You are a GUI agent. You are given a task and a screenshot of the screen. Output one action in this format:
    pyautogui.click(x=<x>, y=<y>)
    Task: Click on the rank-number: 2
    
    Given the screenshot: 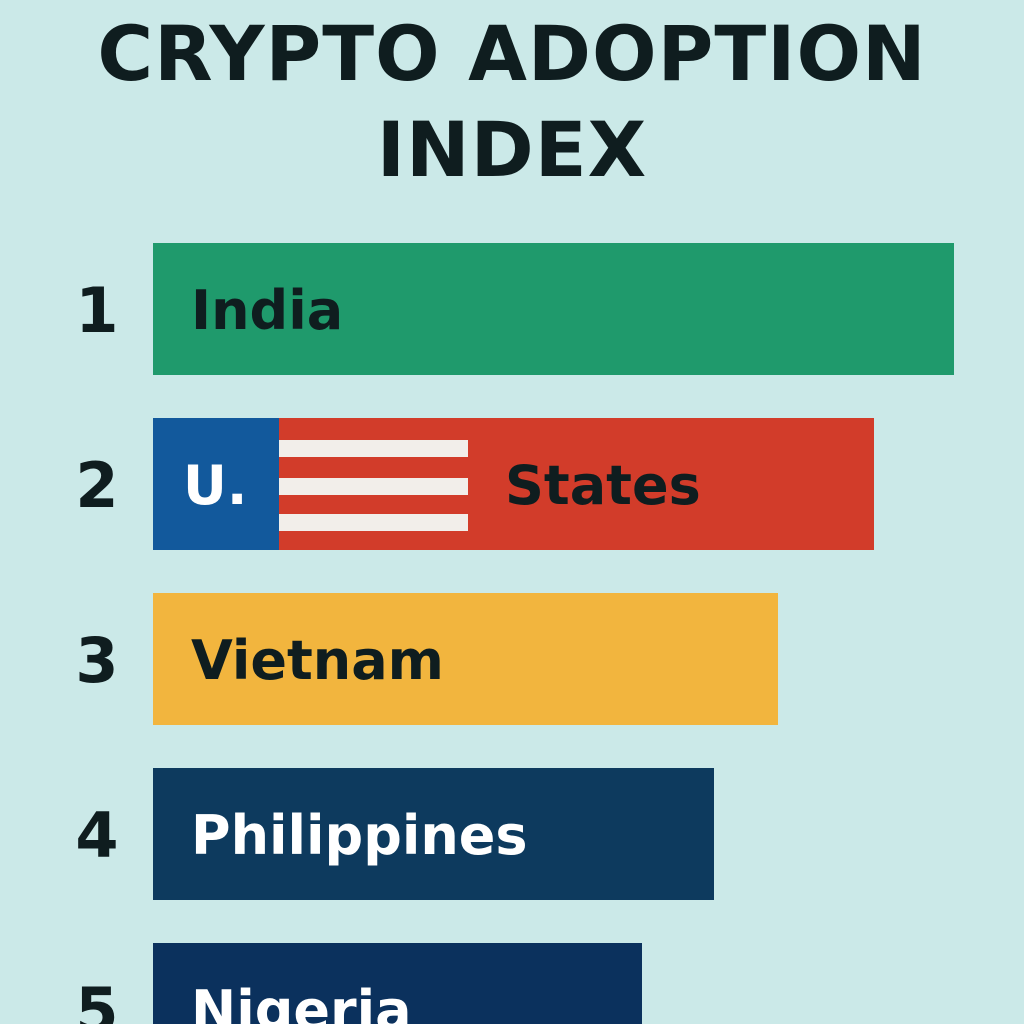 What is the action you would take?
    pyautogui.click(x=96, y=485)
    